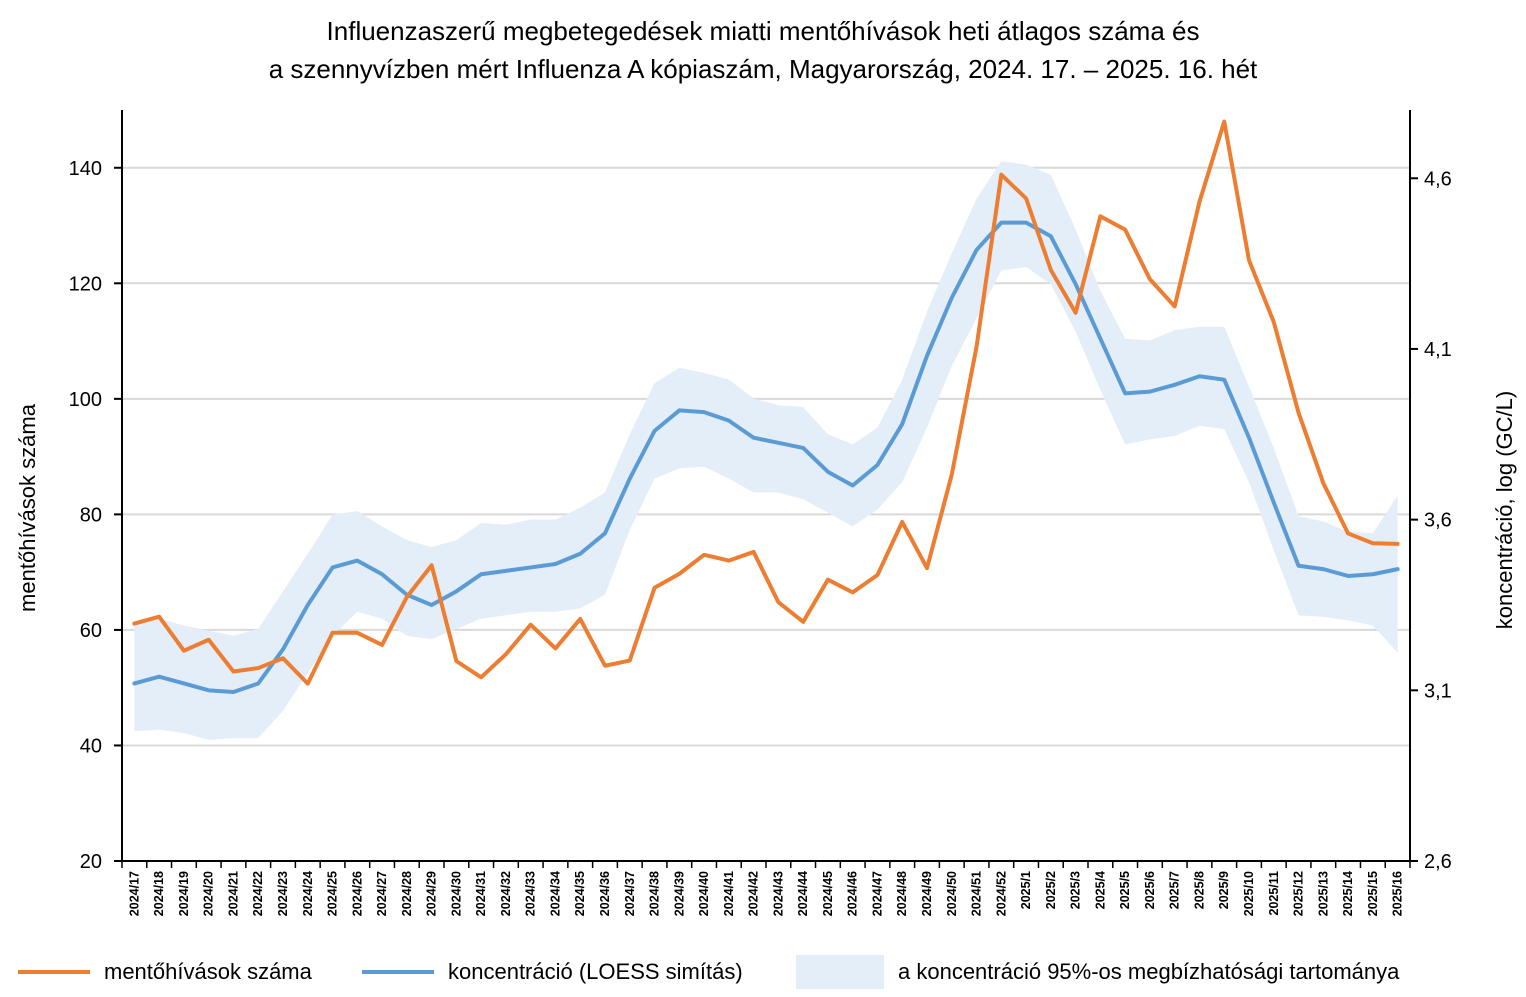  I want to click on legend-item-concentration: koncentráció (LOESS simítás), so click(552, 972).